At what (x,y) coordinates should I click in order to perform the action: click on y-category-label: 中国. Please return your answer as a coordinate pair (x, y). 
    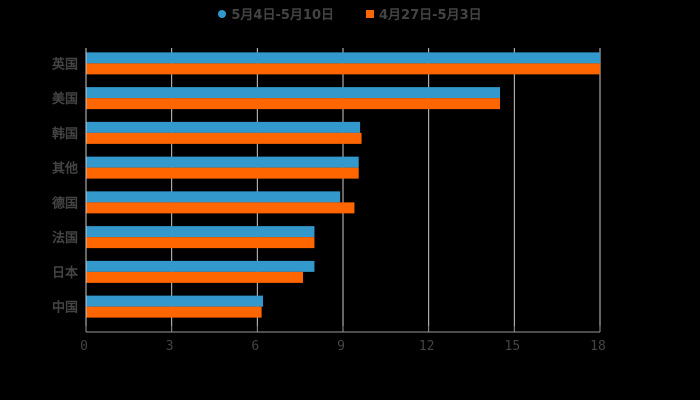
    Looking at the image, I should click on (65, 308).